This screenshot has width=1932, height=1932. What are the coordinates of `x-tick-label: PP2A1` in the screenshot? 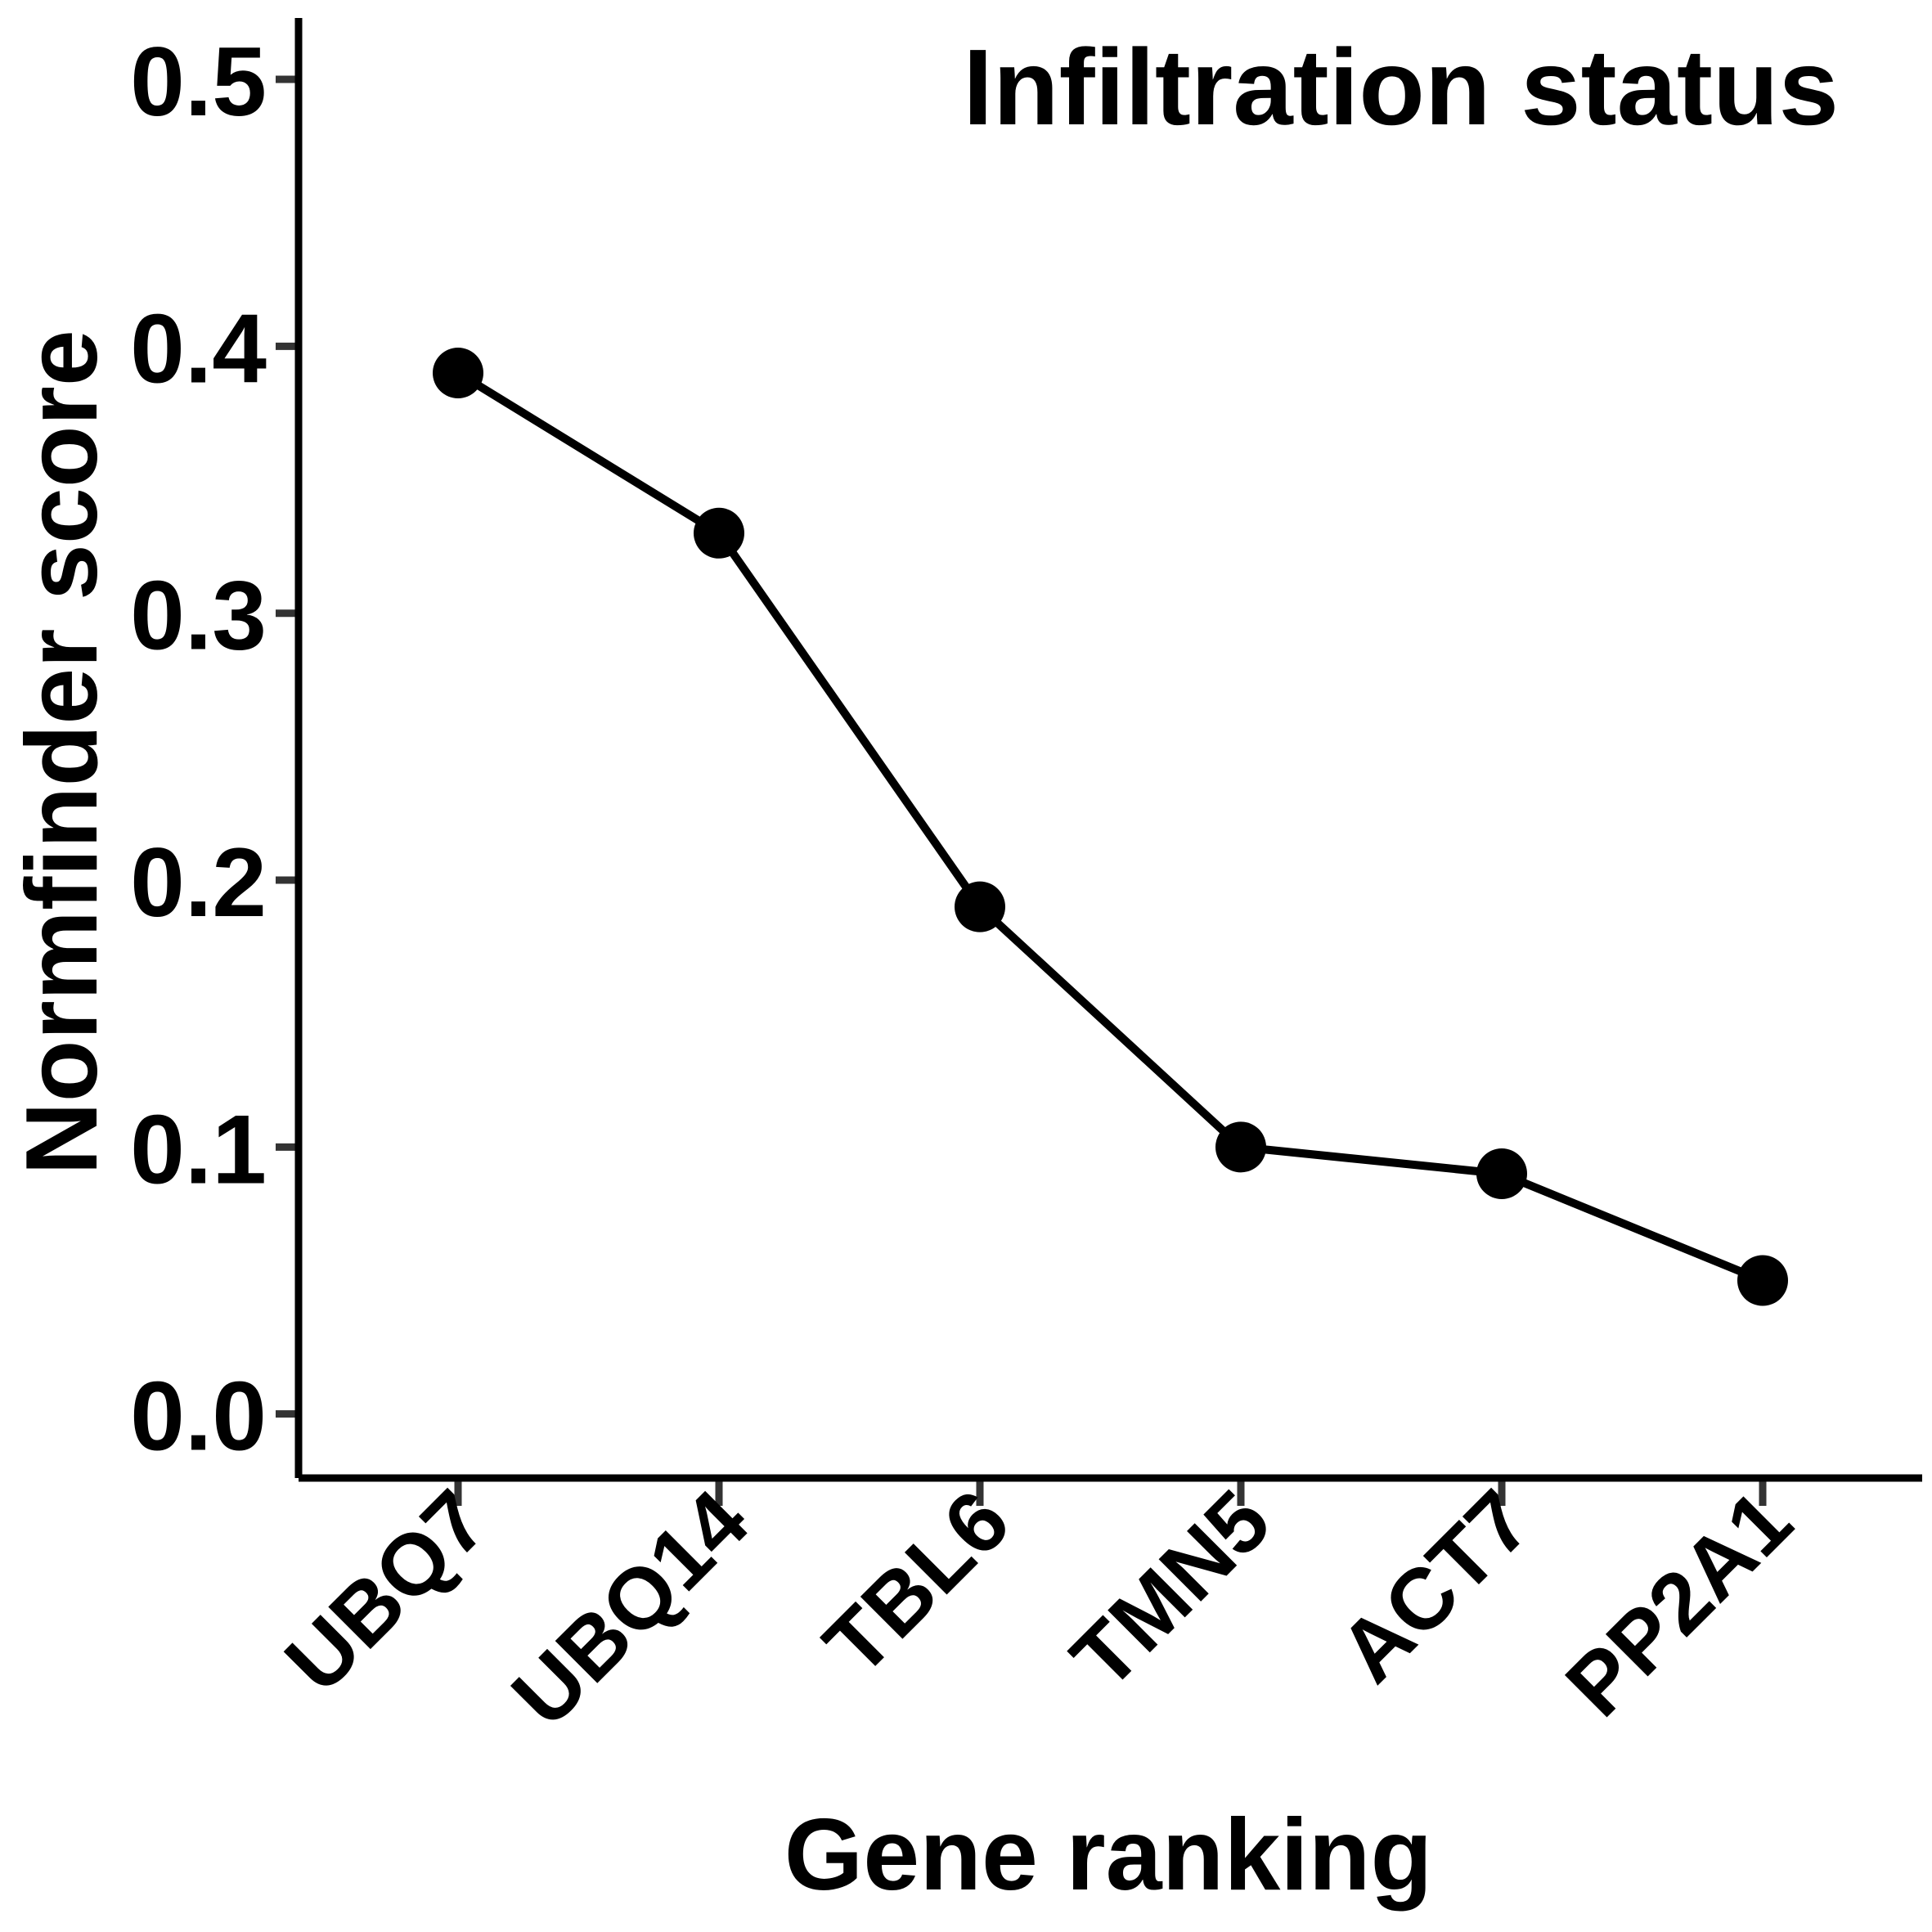 It's located at (1679, 1603).